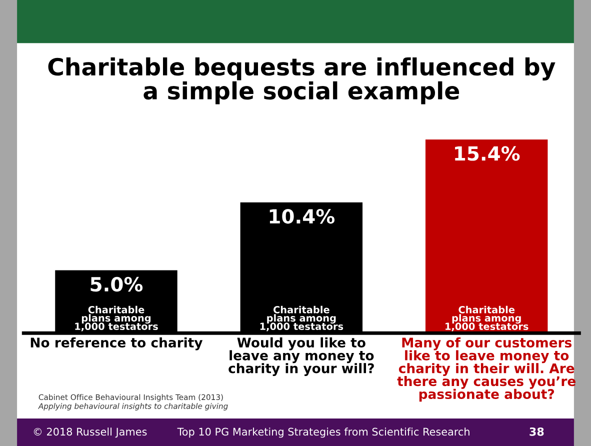  Describe the element at coordinates (116, 343) in the screenshot. I see `x-tick-label: No reference to charity` at that location.